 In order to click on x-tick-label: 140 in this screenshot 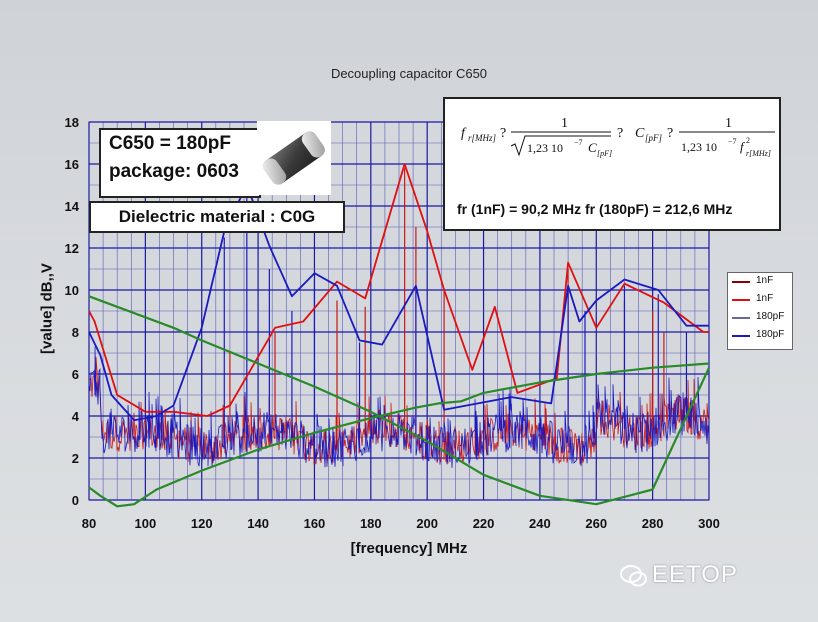, I will do `click(258, 523)`.